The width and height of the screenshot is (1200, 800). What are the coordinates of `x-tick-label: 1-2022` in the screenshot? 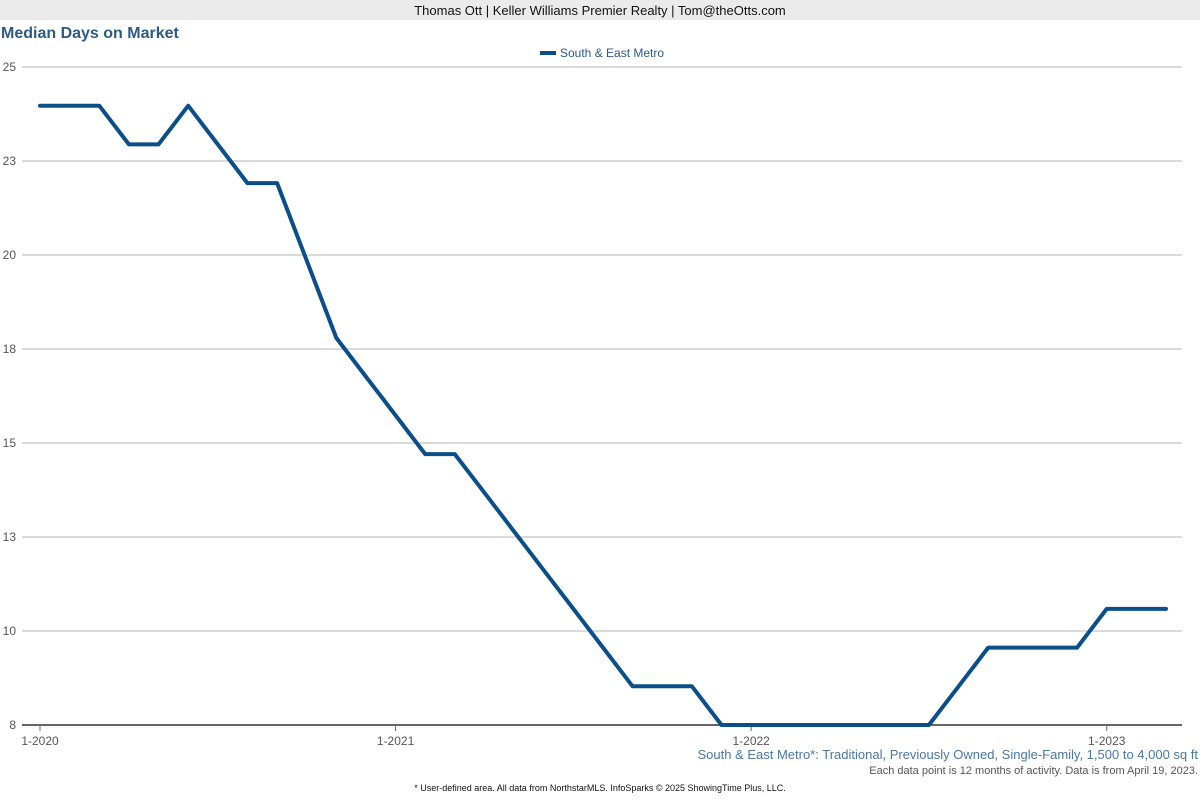 It's located at (751, 741).